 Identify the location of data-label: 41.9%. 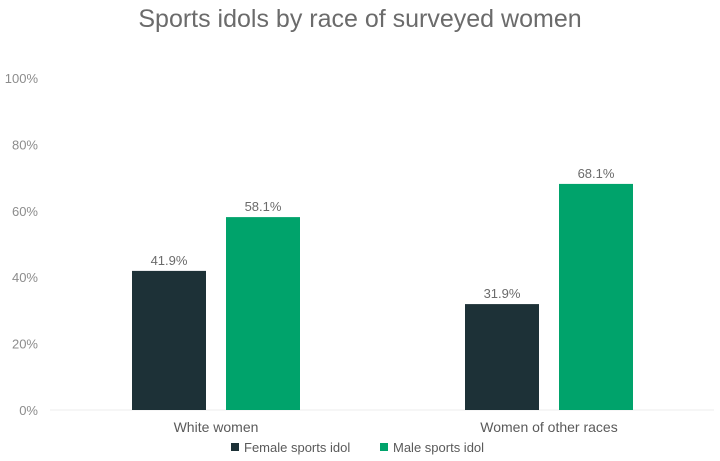
(169, 260).